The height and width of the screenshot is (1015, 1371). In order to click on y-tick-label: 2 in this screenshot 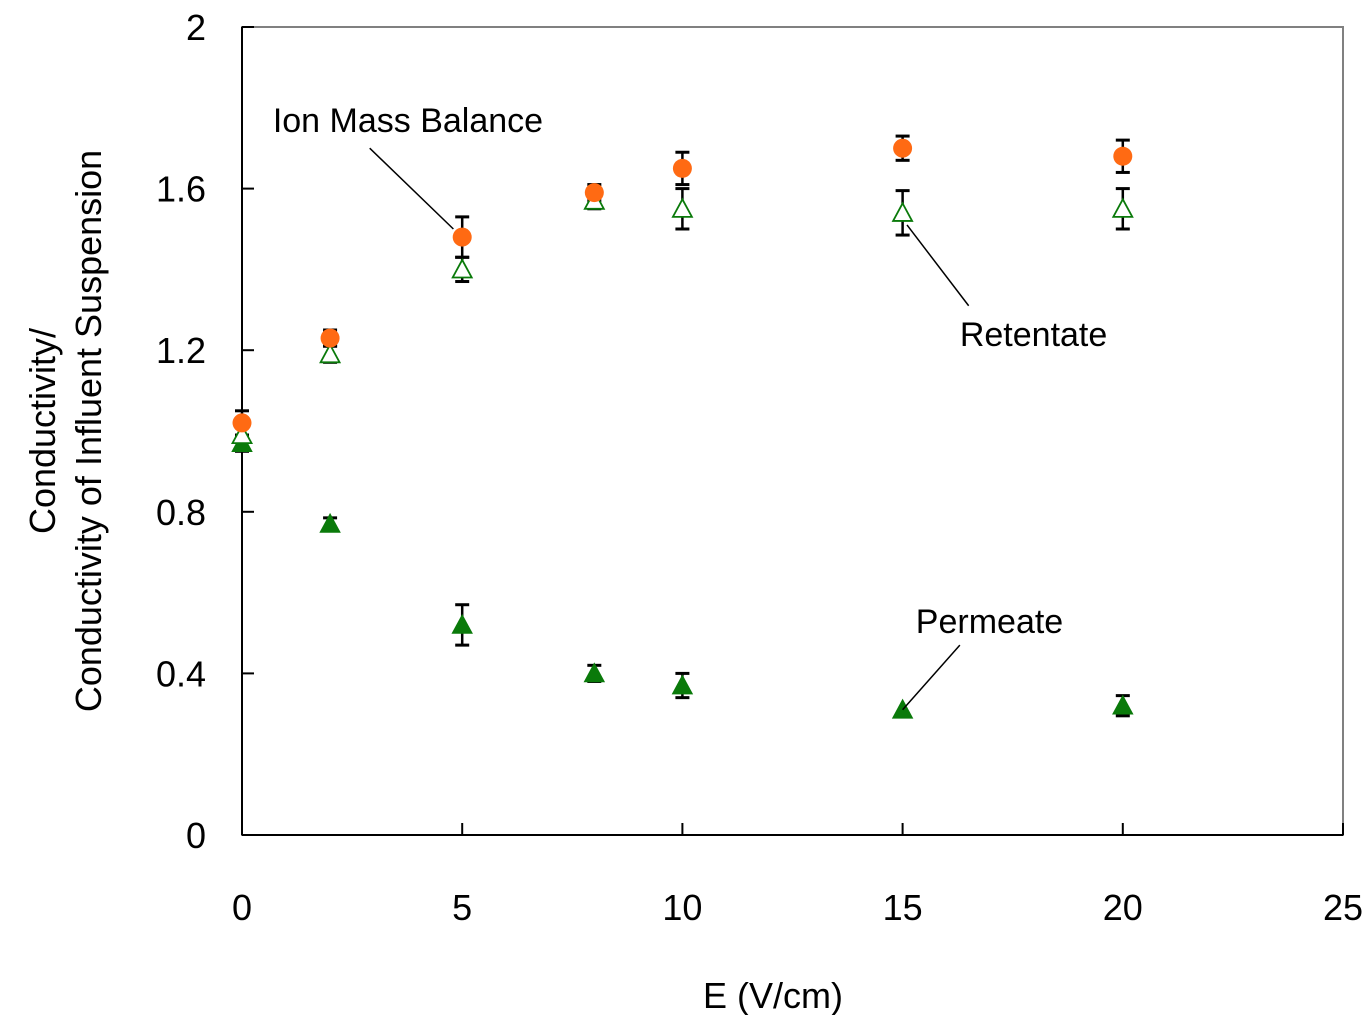, I will do `click(196, 27)`.